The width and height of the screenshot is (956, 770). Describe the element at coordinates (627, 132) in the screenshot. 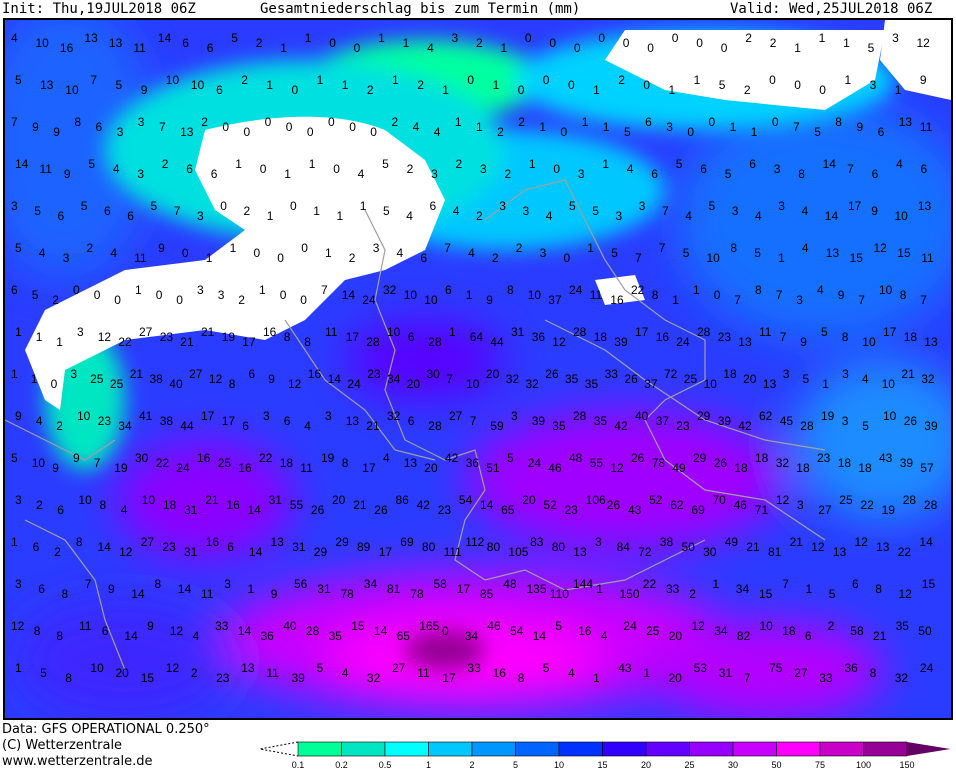

I see `value-label: 5` at that location.